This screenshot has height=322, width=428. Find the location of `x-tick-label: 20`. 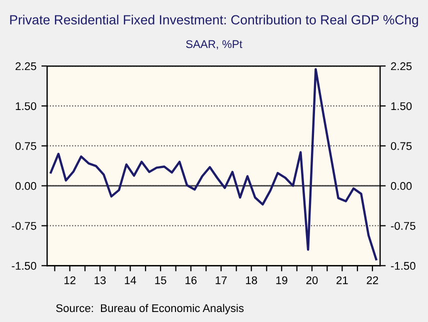

x-tick-label: 20 is located at coordinates (312, 280).